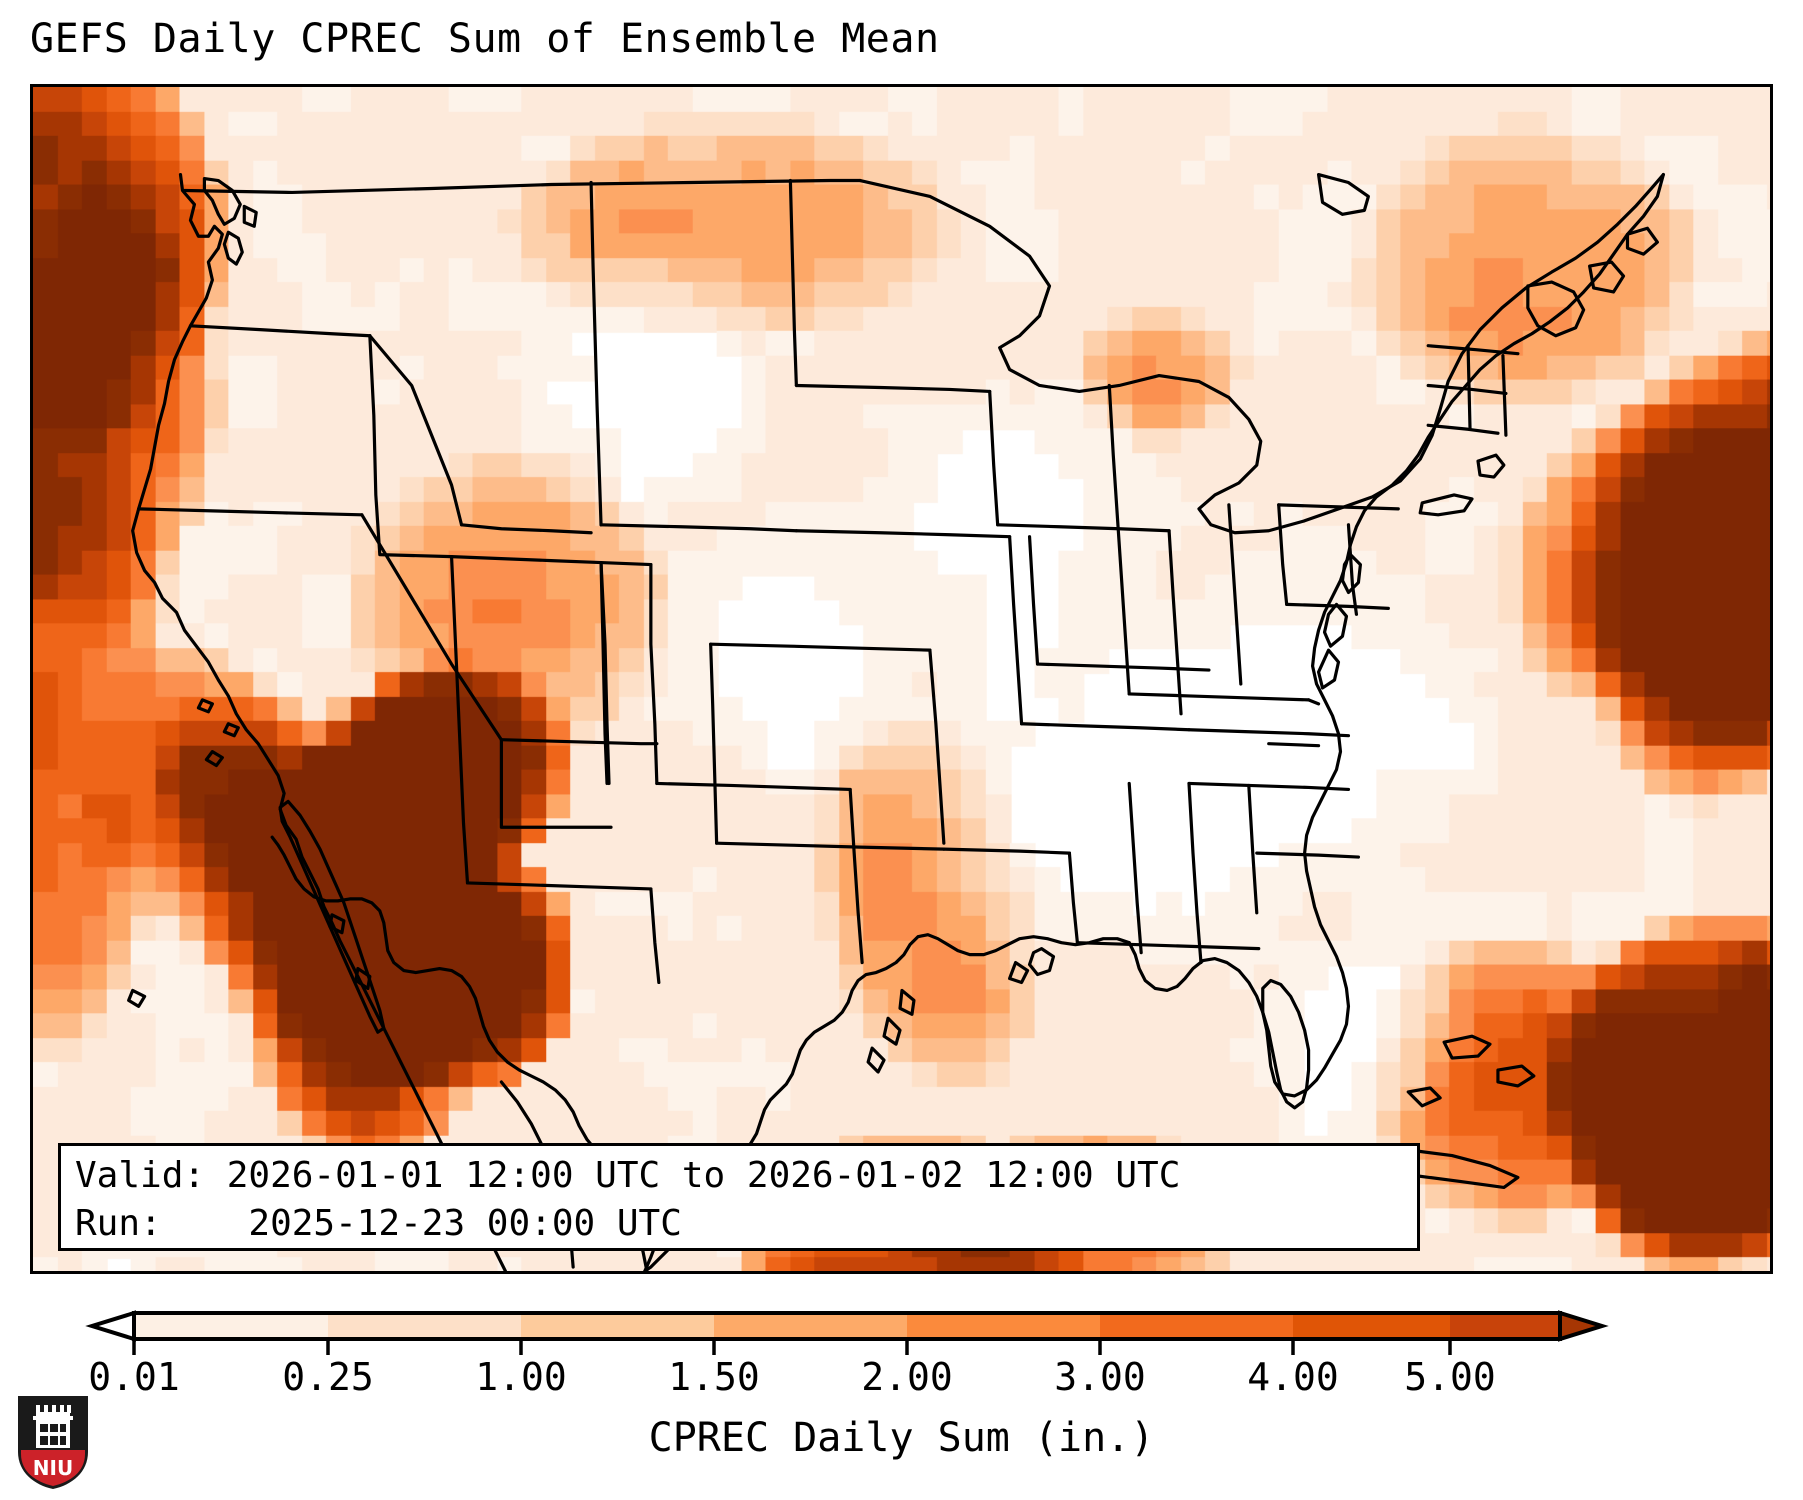 The image size is (1803, 1500). Describe the element at coordinates (1100, 1377) in the screenshot. I see `colorbar-tick-label: 3.00` at that location.